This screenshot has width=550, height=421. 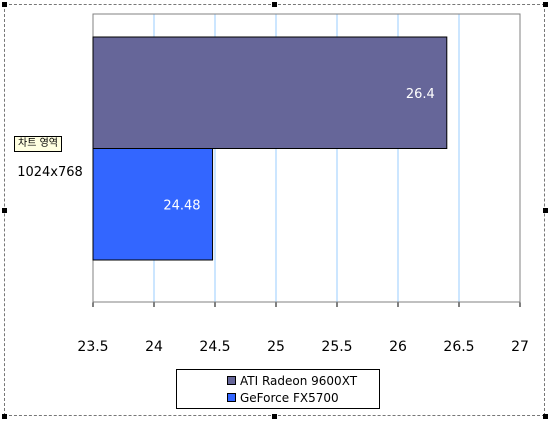 What do you see at coordinates (50, 172) in the screenshot?
I see `y-category-label: 1024x768` at bounding box center [50, 172].